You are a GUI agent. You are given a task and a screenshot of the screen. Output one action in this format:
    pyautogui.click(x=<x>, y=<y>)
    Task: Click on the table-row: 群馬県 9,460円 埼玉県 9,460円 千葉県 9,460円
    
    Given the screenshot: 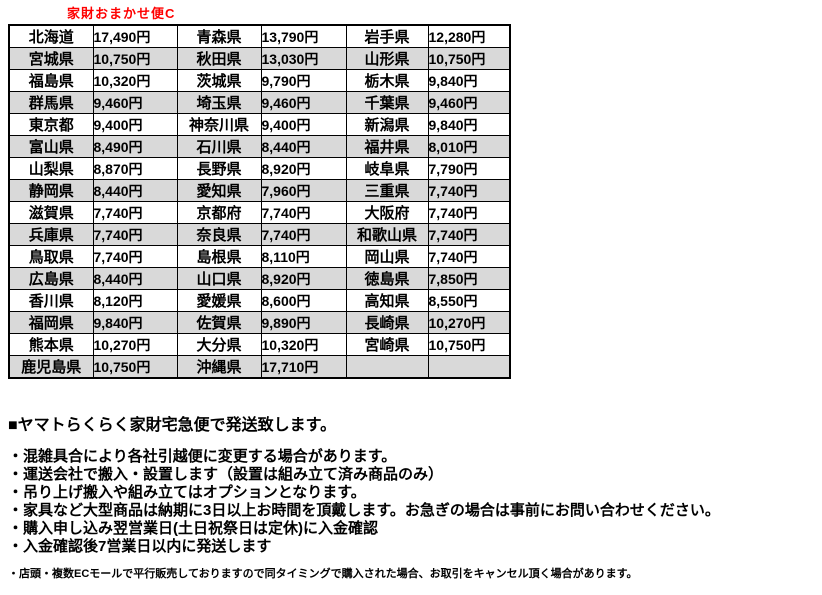 What is the action you would take?
    pyautogui.click(x=259, y=102)
    